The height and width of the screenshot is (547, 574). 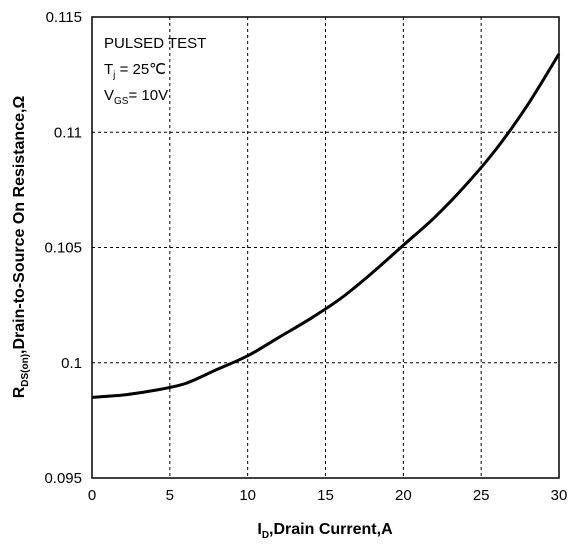 What do you see at coordinates (481, 495) in the screenshot?
I see `x-tick-label: 25` at bounding box center [481, 495].